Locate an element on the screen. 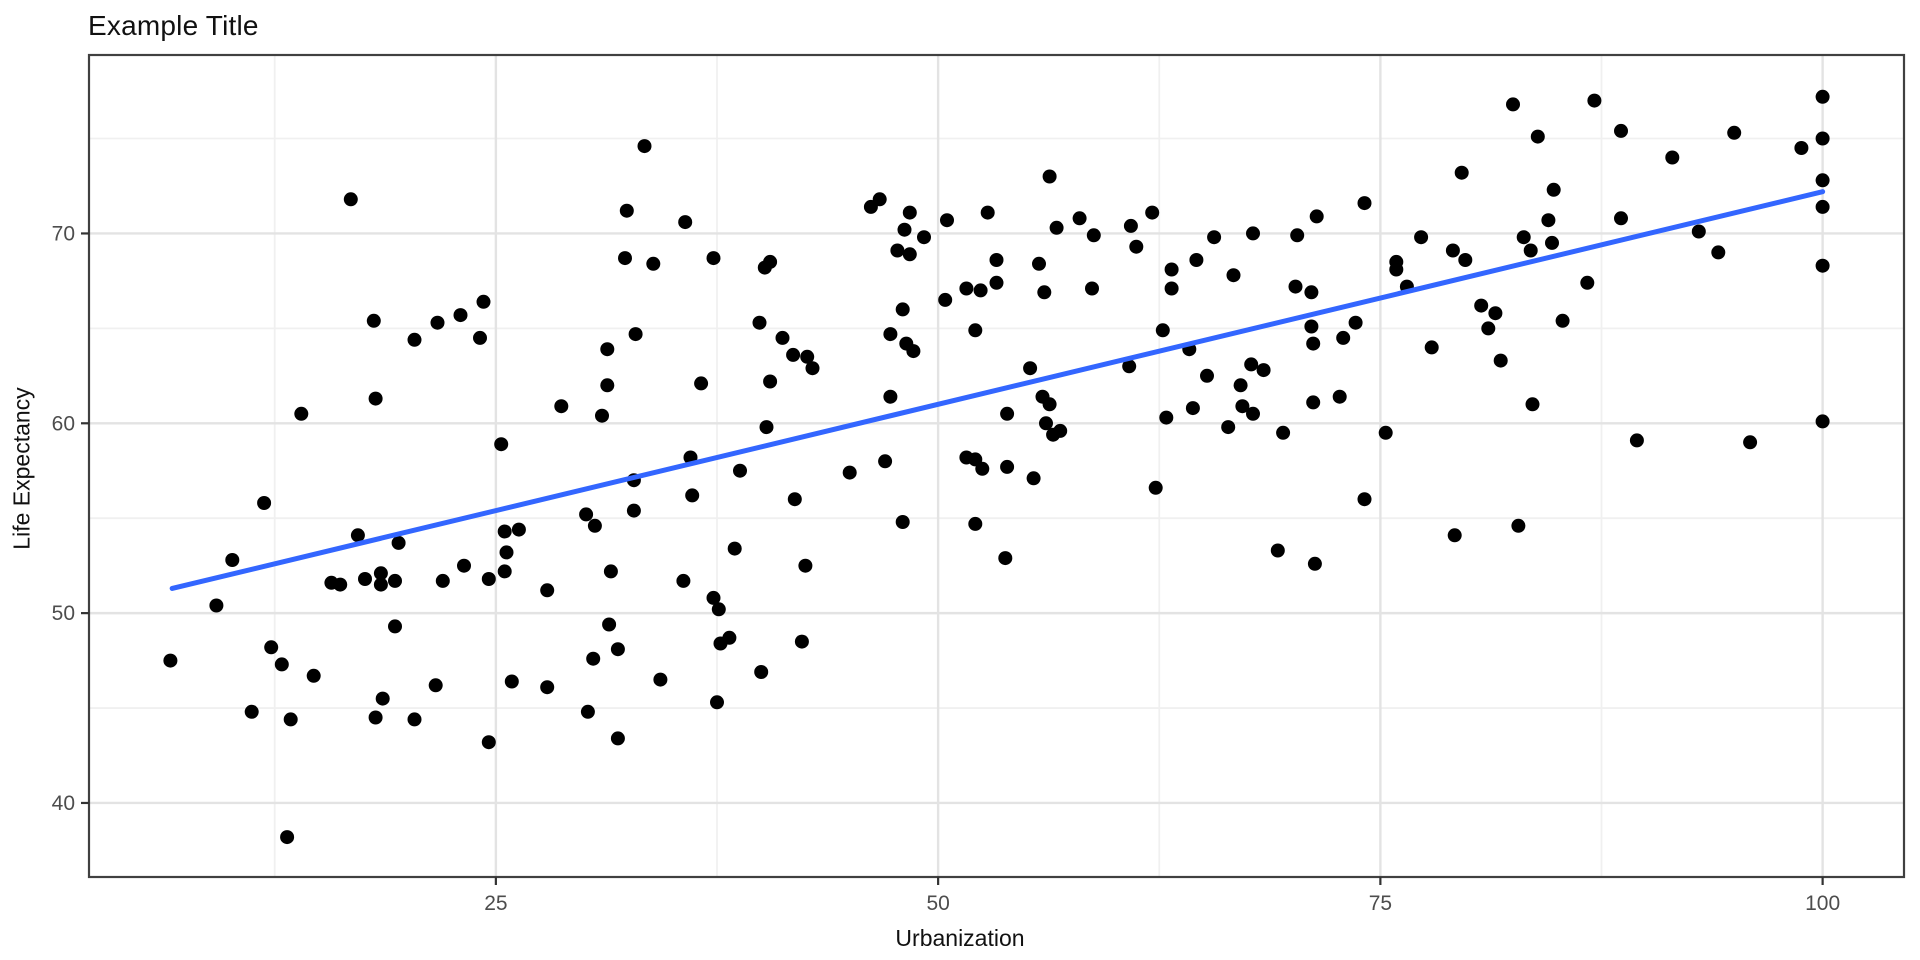 This screenshot has width=1920, height=960. chart-title: Example Title is located at coordinates (173, 25).